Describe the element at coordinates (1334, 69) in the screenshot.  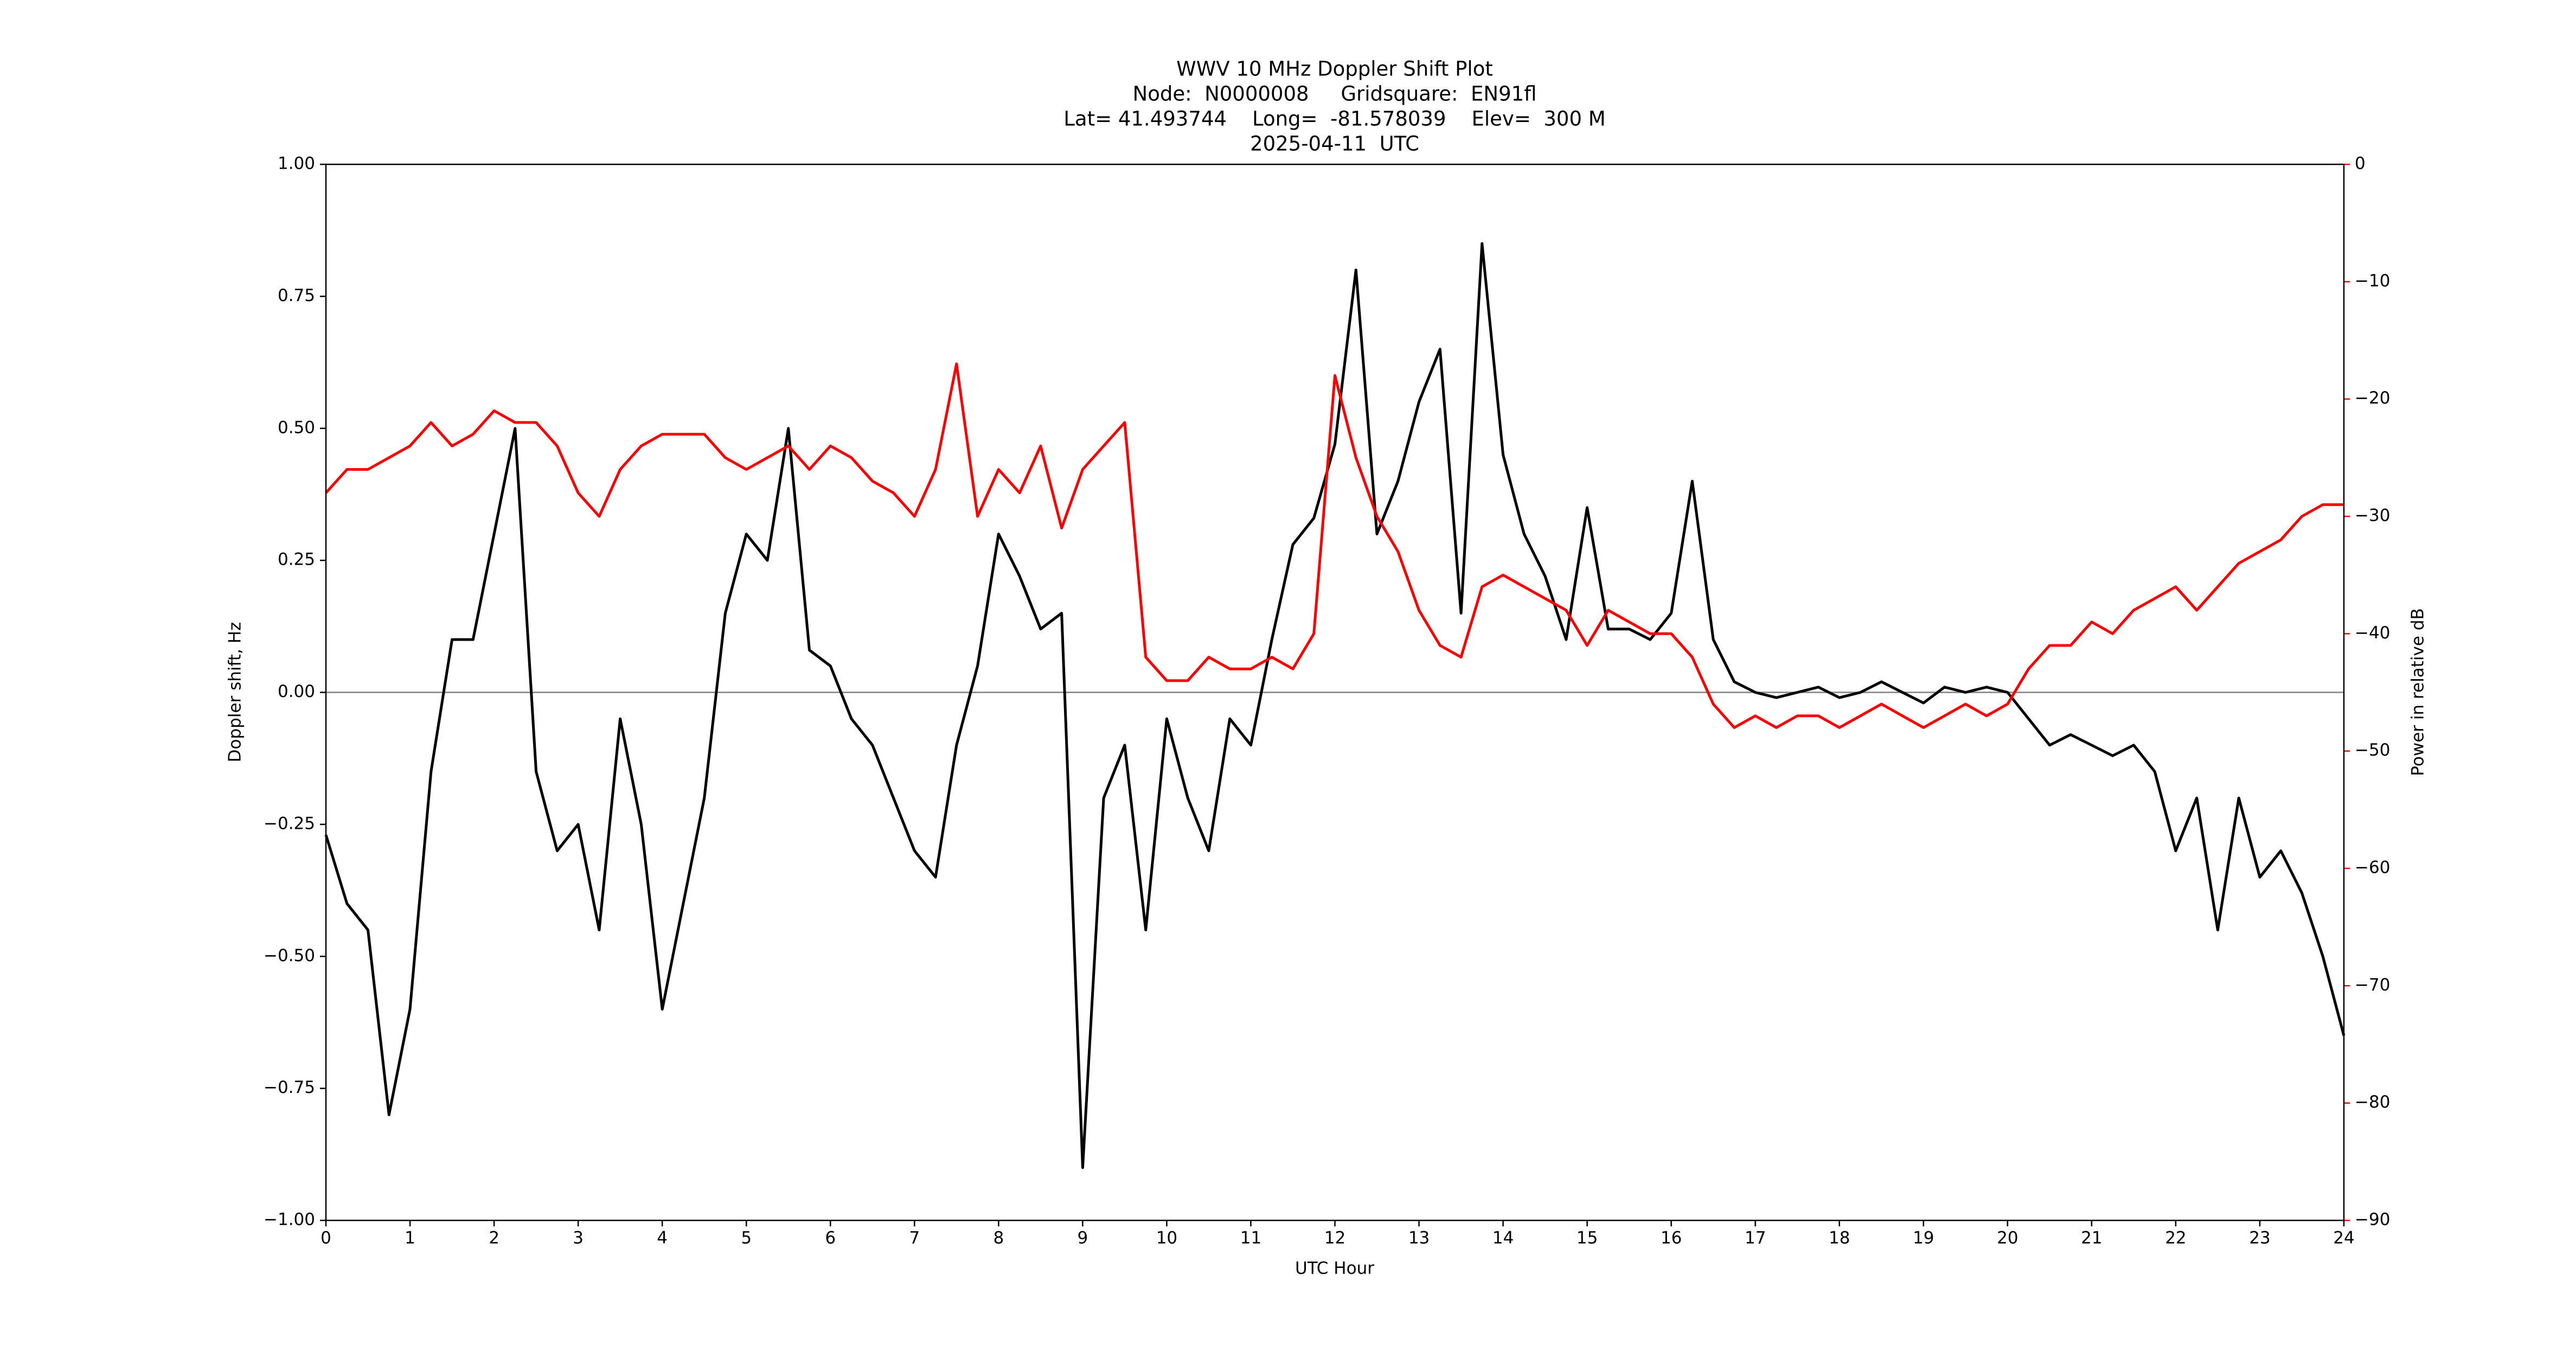
I see `chart-title: WWV 10 MHz Doppler Shift Plot` at that location.